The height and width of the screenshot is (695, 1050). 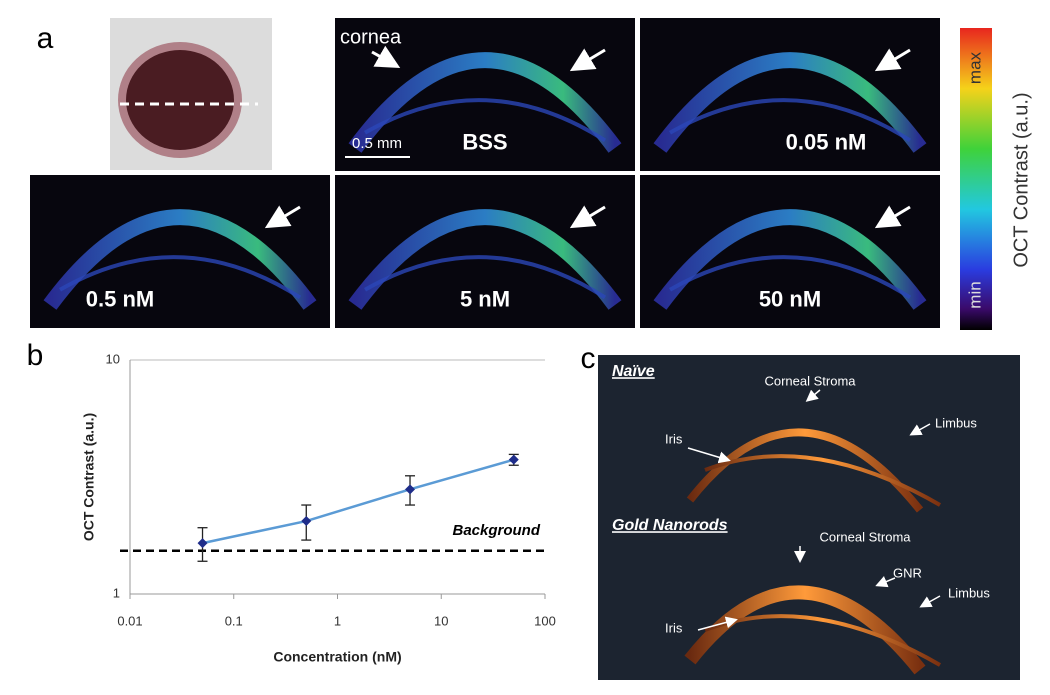 What do you see at coordinates (113, 358) in the screenshot?
I see `y-tick-label: 10` at bounding box center [113, 358].